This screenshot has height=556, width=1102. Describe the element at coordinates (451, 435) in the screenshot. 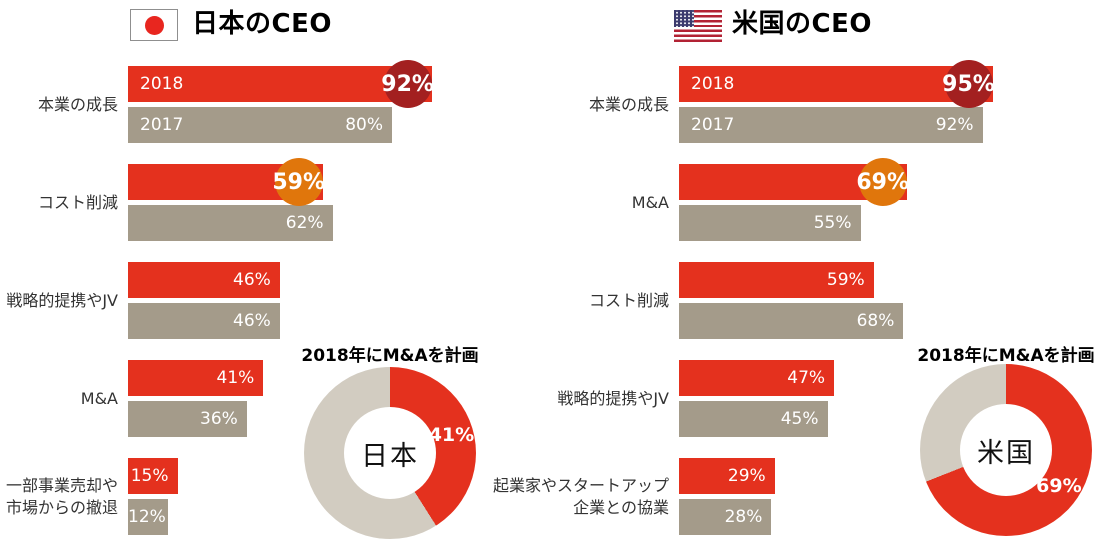

I see `donut-slice-value: 41%` at that location.